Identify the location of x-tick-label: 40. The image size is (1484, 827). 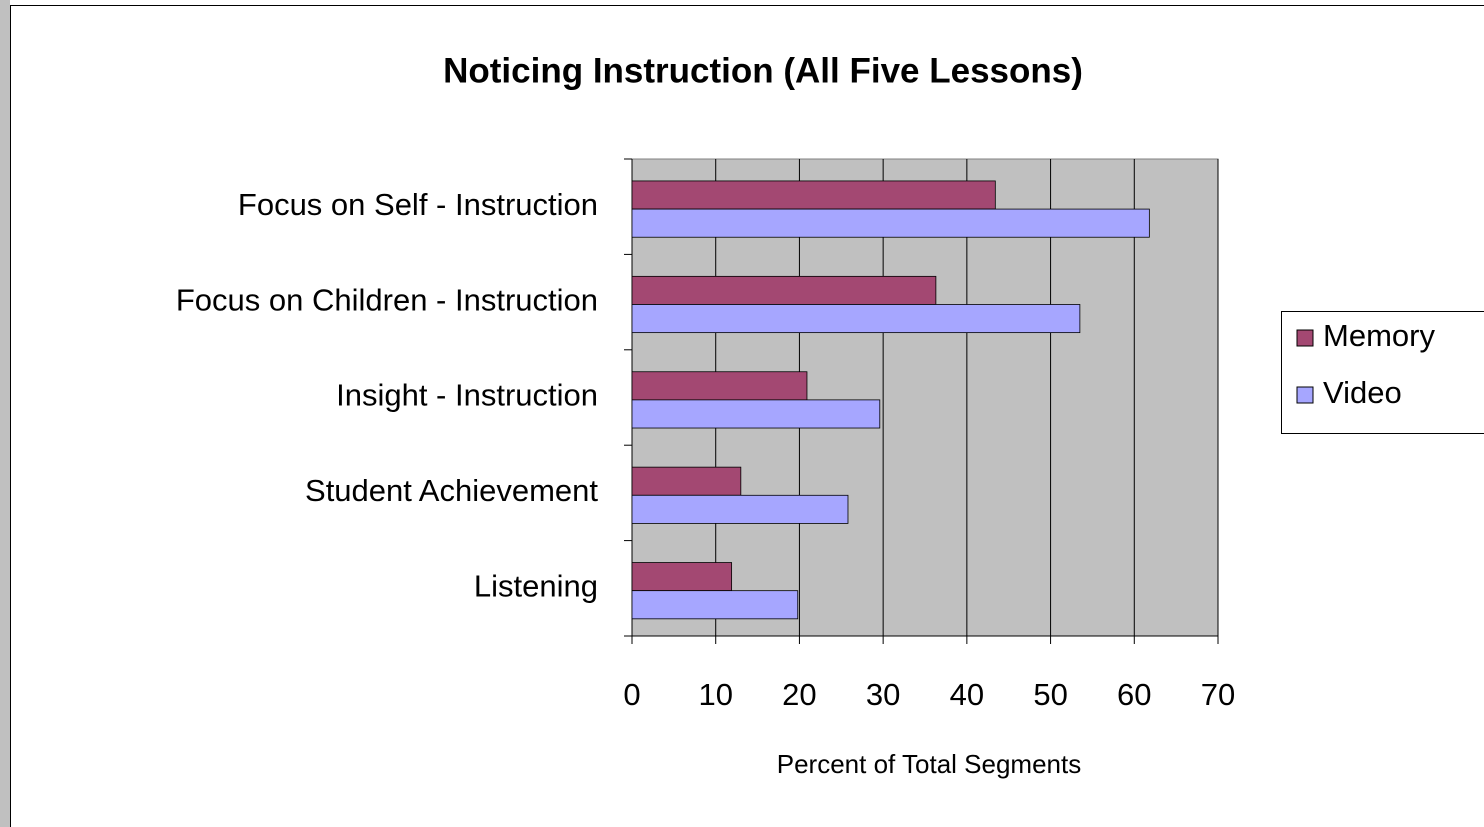
(967, 694).